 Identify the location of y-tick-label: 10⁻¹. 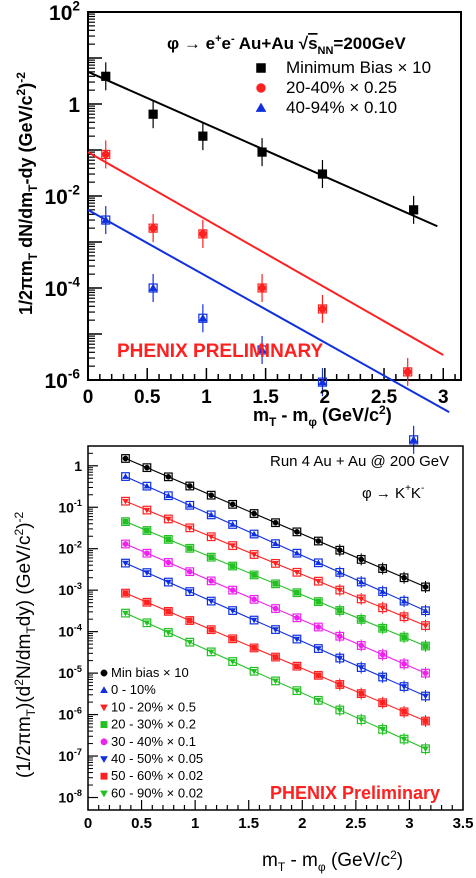
(70, 506).